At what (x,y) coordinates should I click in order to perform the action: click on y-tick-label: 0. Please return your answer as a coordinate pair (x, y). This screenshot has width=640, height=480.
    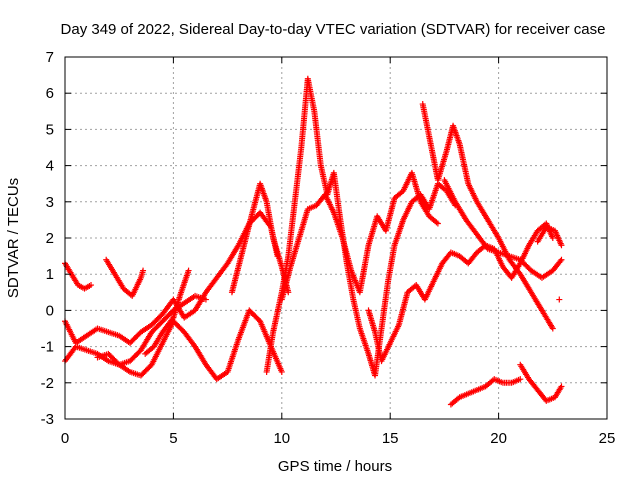
    Looking at the image, I should click on (50, 310).